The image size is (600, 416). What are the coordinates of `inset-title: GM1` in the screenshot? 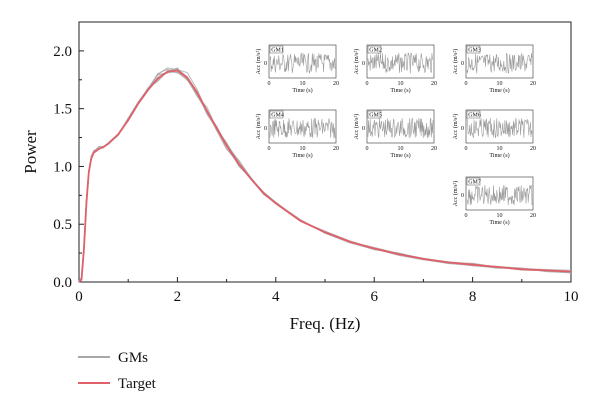 It's located at (277, 51).